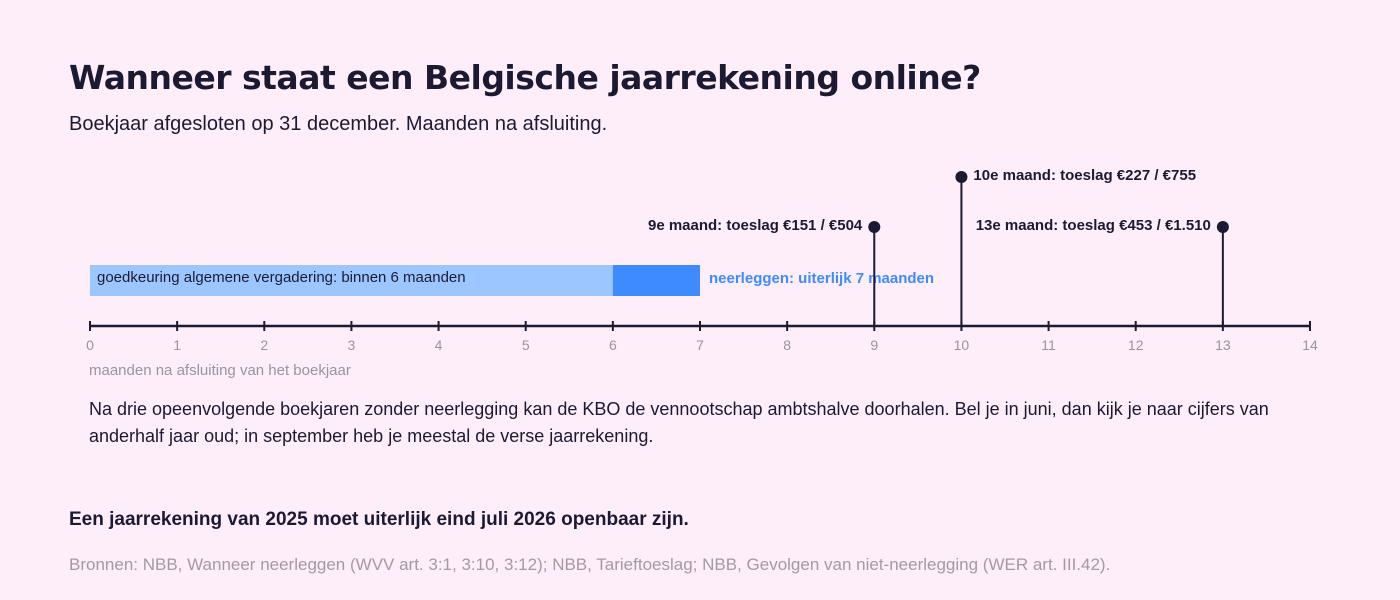  What do you see at coordinates (874, 345) in the screenshot?
I see `x-tick-label: 9` at bounding box center [874, 345].